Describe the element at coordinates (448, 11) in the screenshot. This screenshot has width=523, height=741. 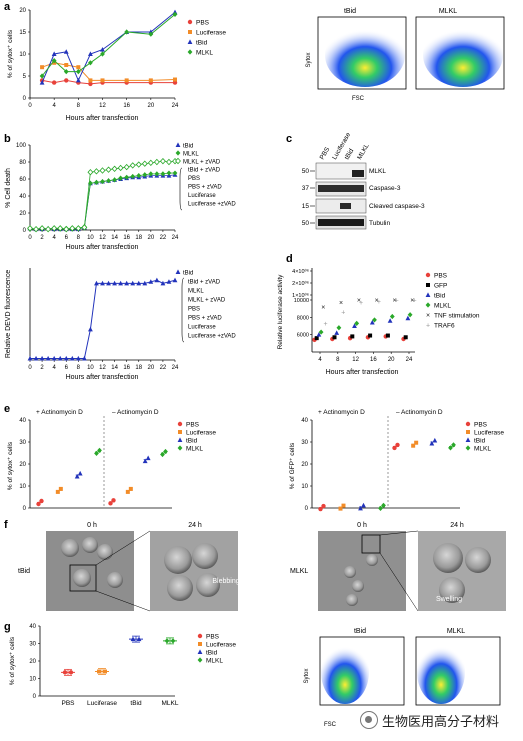
I see `flow-a-title-mlkl: MLKL` at that location.